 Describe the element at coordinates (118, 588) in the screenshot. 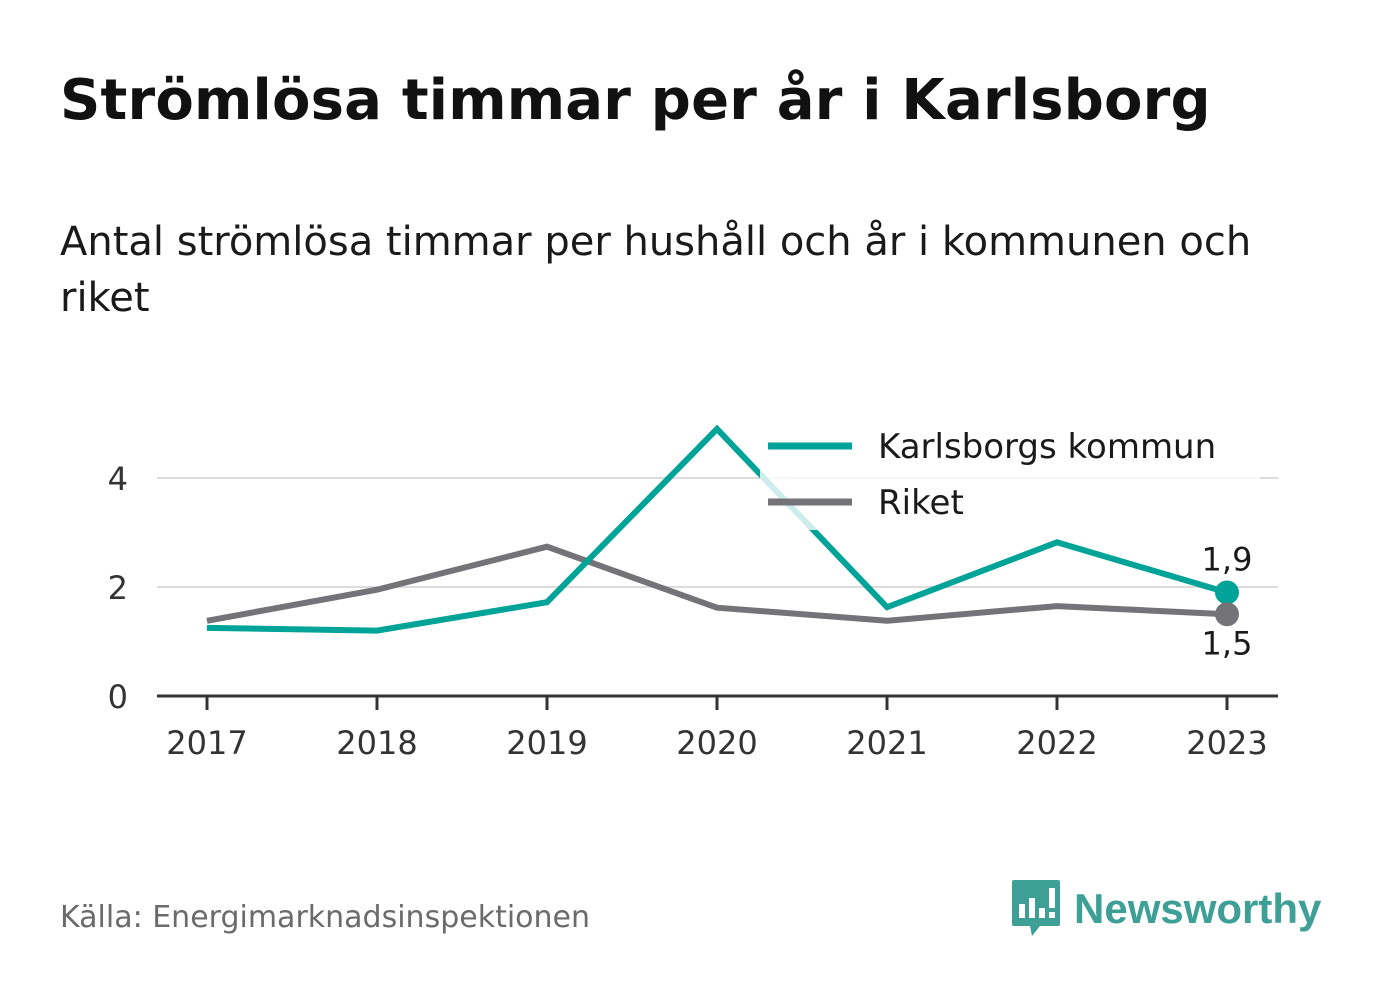

I see `y-tick-label: 2` at that location.